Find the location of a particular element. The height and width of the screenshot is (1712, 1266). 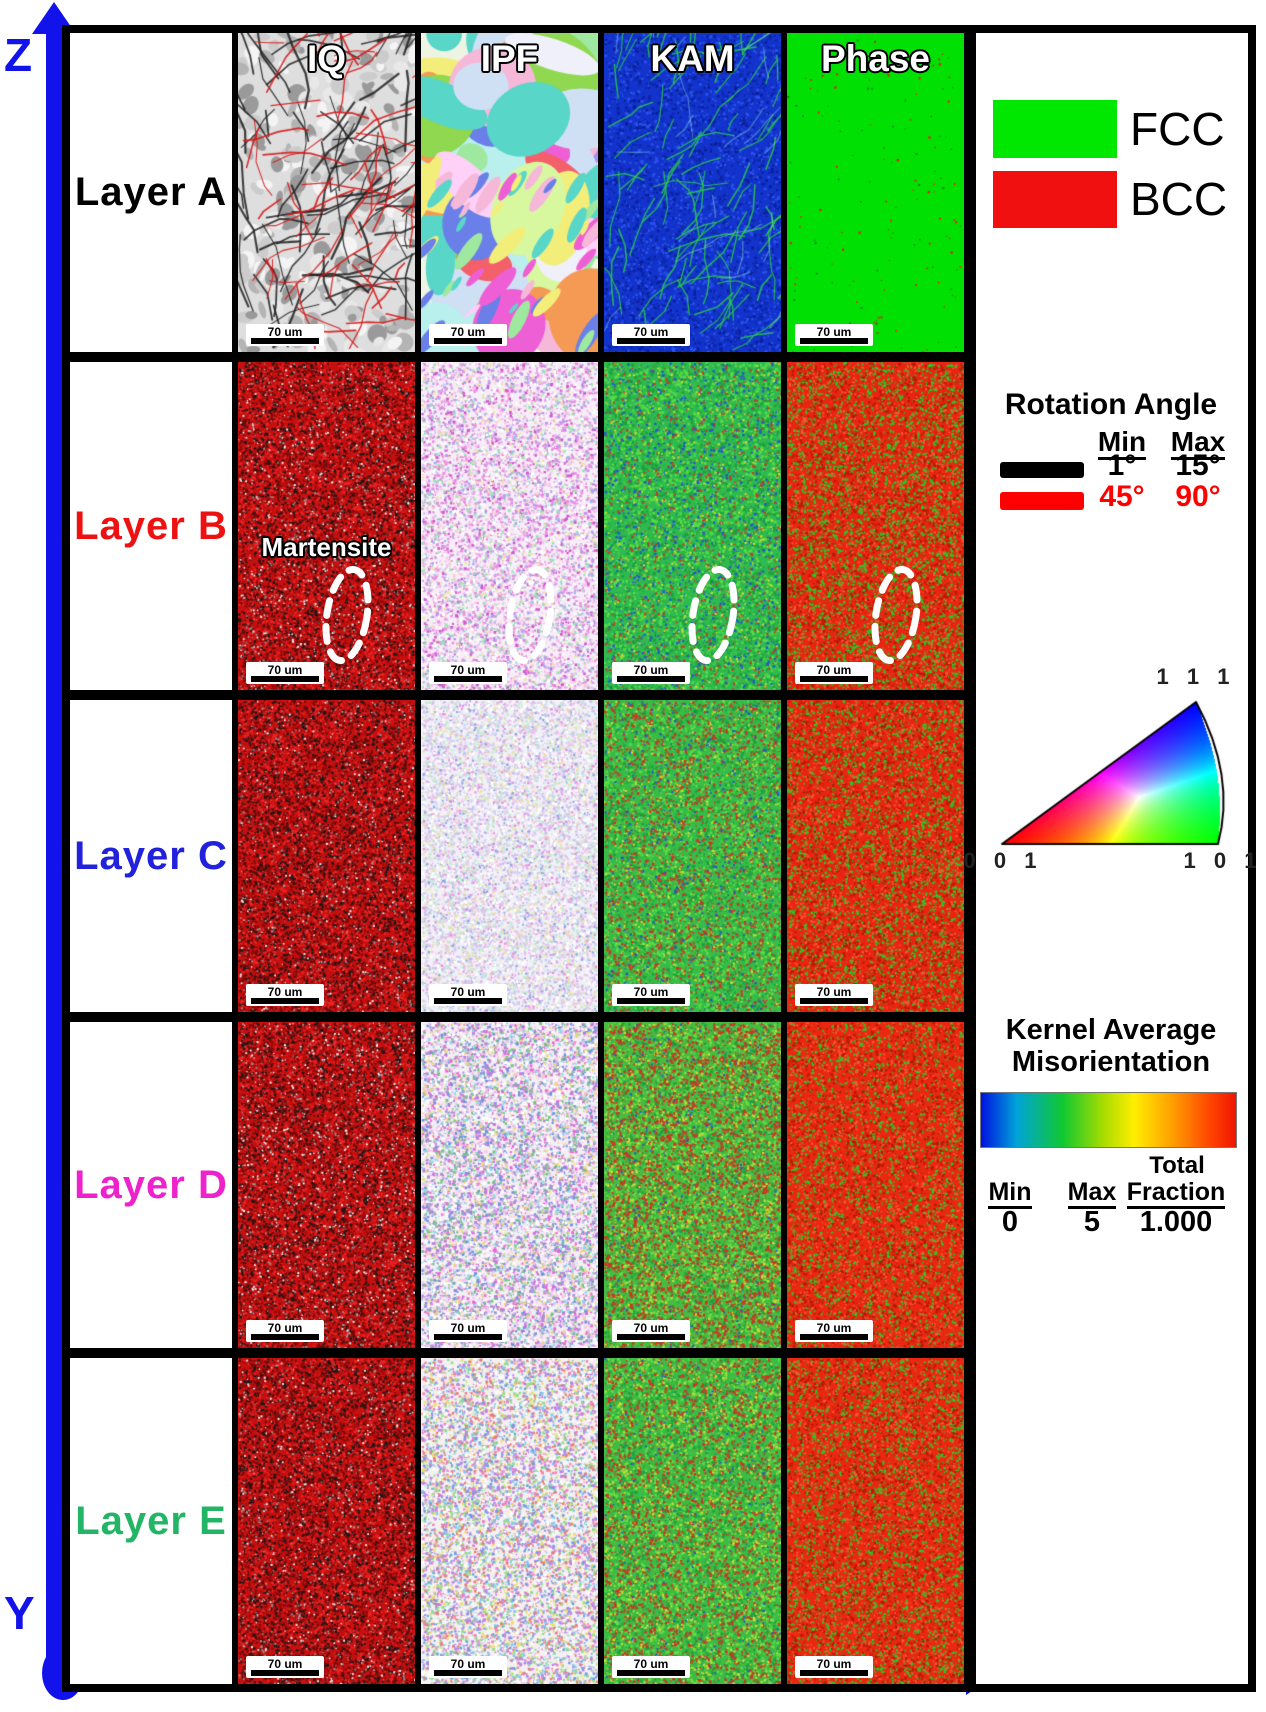

panel-kam-layer-d: 70 um is located at coordinates (692, 1185).